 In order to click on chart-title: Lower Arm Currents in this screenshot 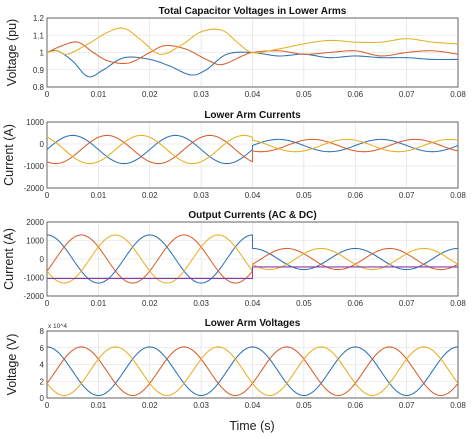, I will do `click(252, 115)`.